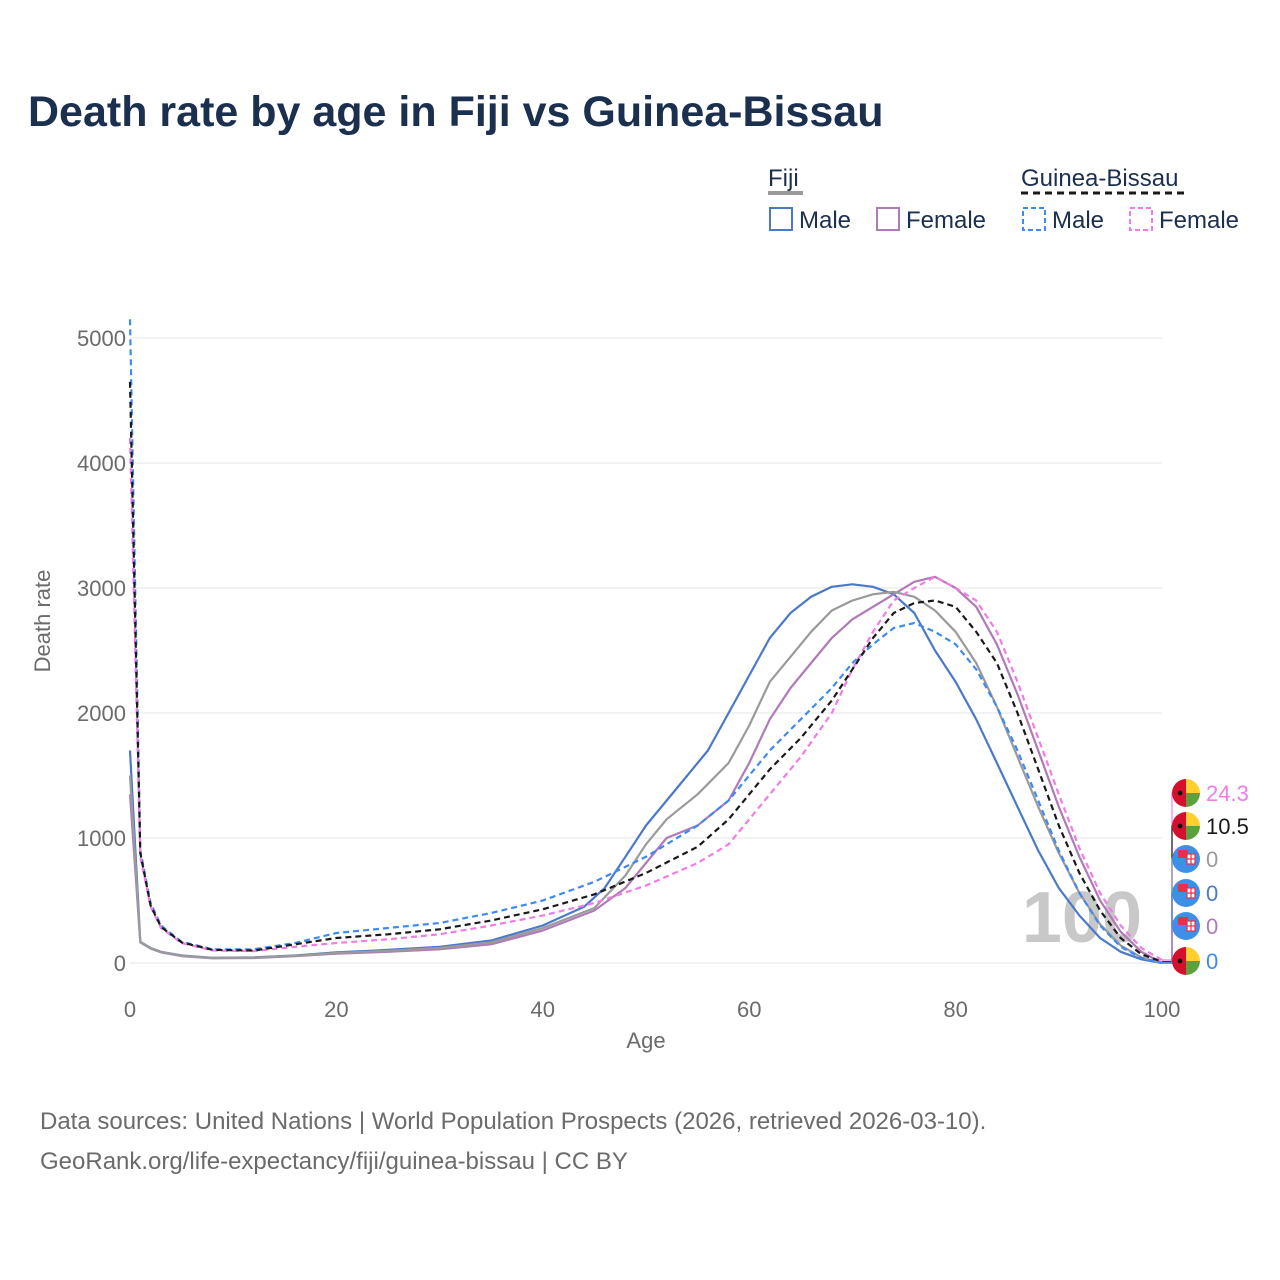 This screenshot has height=1280, width=1280. What do you see at coordinates (645, 1040) in the screenshot?
I see `x-axis-title: Age` at bounding box center [645, 1040].